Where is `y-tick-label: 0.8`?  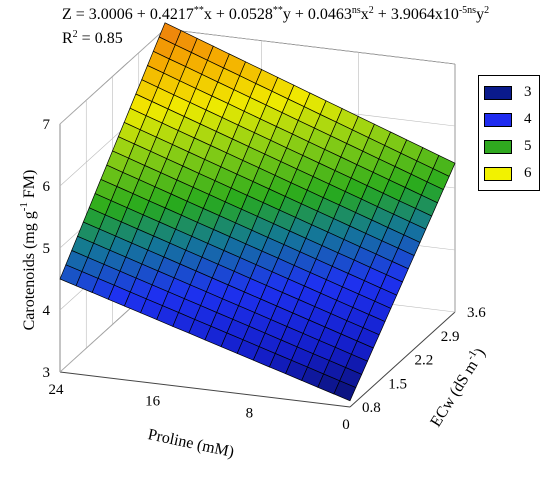
y-tick-label: 0.8 is located at coordinates (371, 408).